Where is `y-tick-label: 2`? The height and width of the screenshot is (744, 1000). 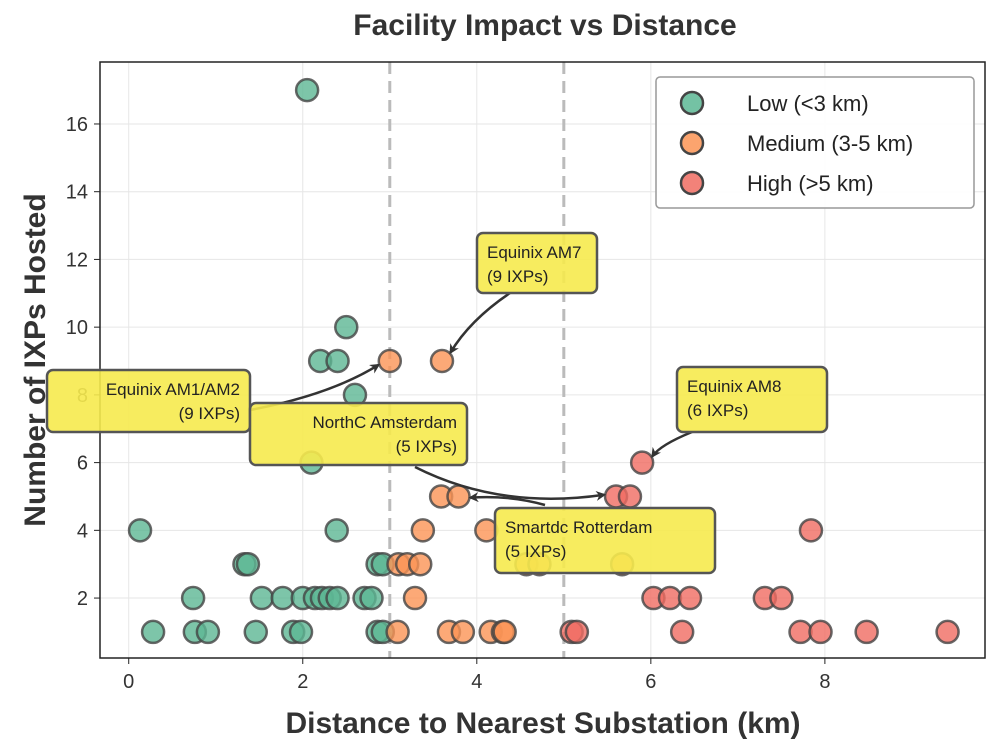
y-tick-label: 2 is located at coordinates (82, 599).